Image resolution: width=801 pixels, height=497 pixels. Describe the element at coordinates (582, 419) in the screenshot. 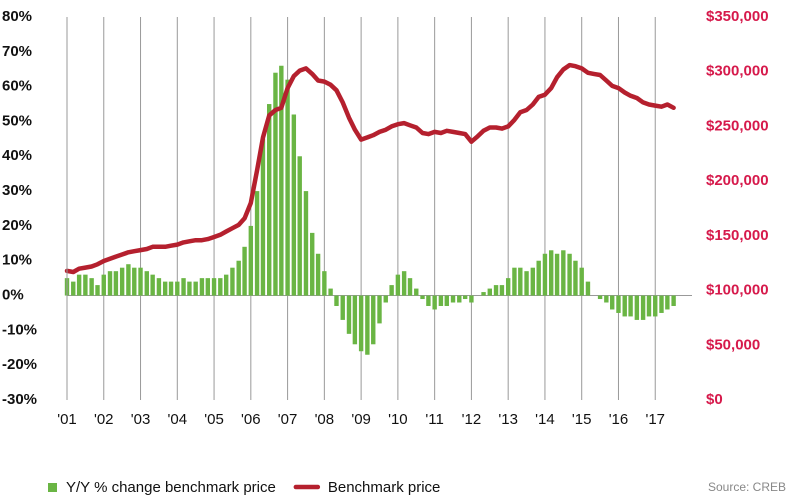

I see `x-tick-label: '15` at that location.